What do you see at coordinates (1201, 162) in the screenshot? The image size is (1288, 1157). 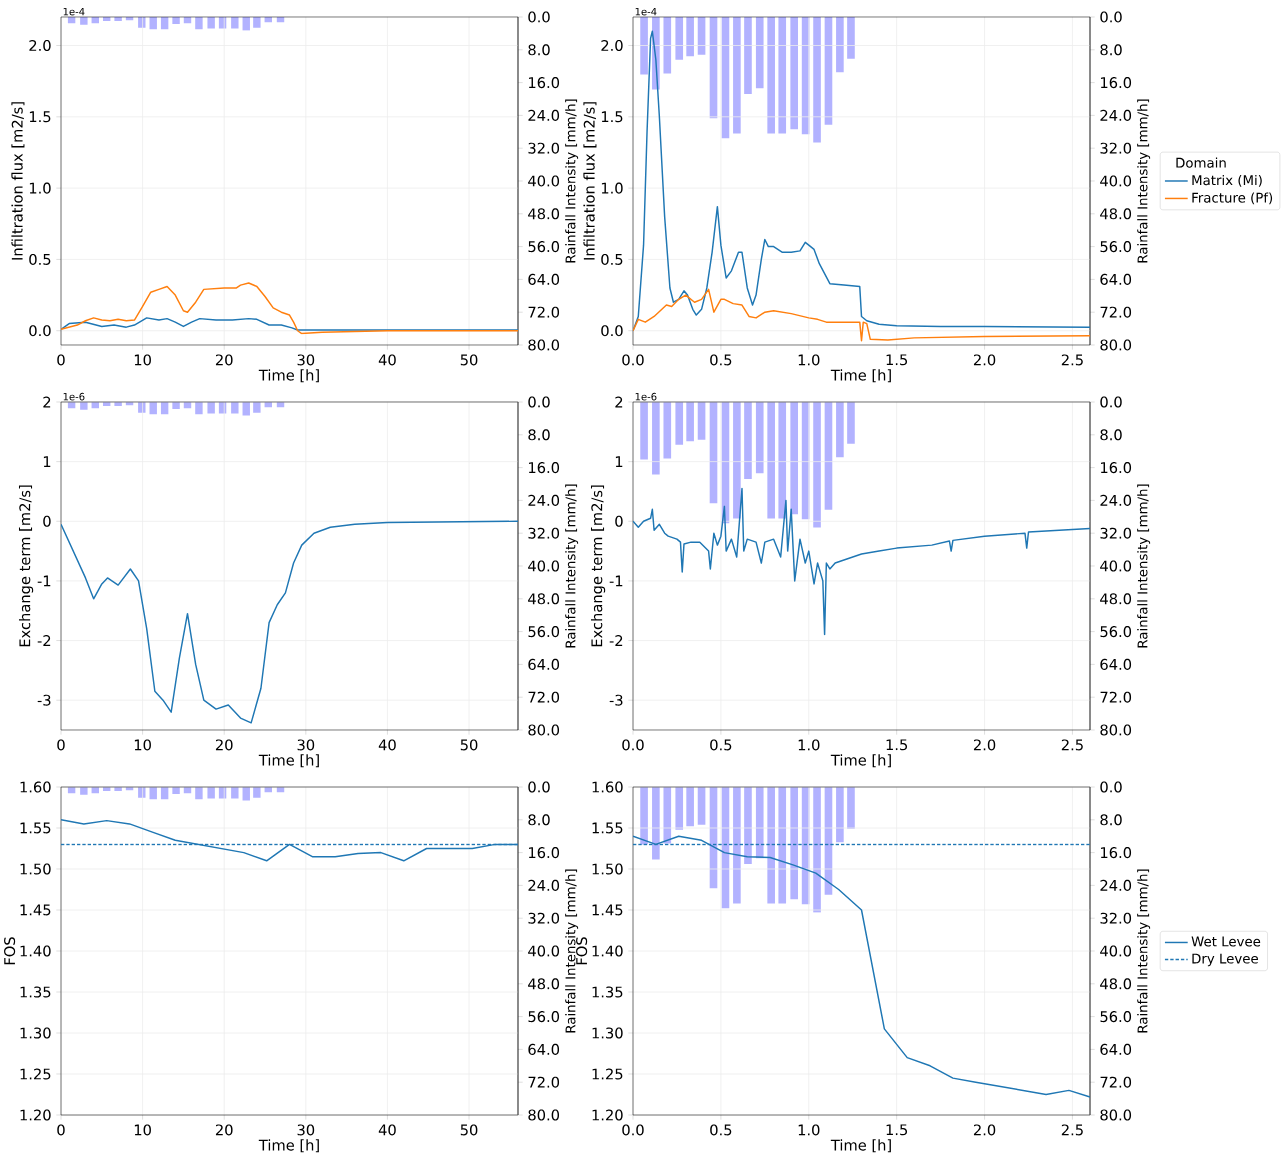 I see `legend-title: Domain` at bounding box center [1201, 162].